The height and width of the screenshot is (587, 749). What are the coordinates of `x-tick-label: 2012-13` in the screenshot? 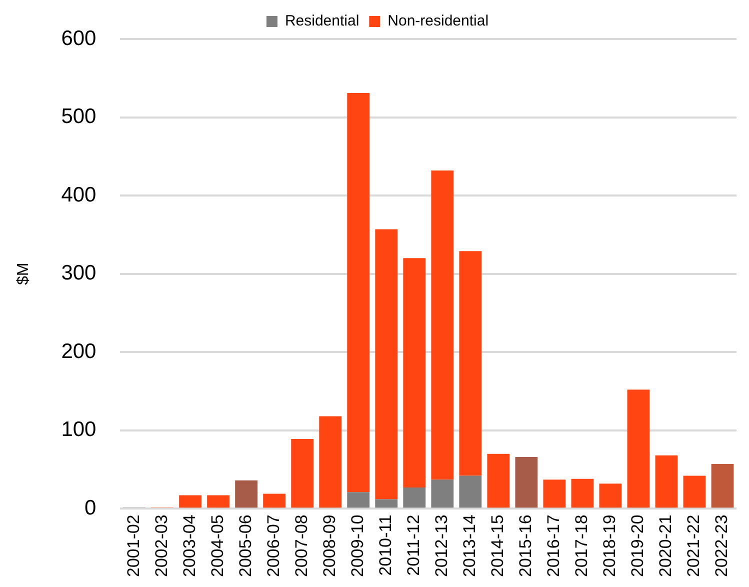 It's located at (442, 545).